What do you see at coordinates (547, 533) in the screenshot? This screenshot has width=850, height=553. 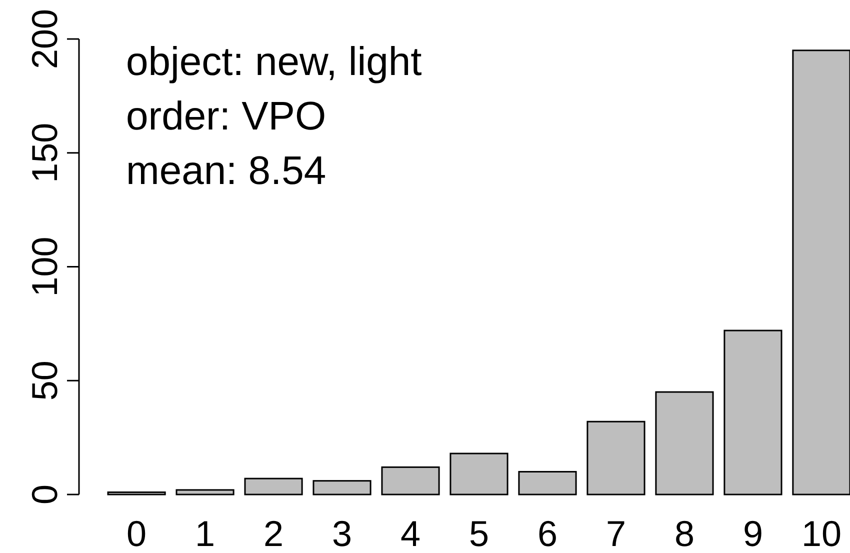 I see `x-tick-label: 6` at bounding box center [547, 533].